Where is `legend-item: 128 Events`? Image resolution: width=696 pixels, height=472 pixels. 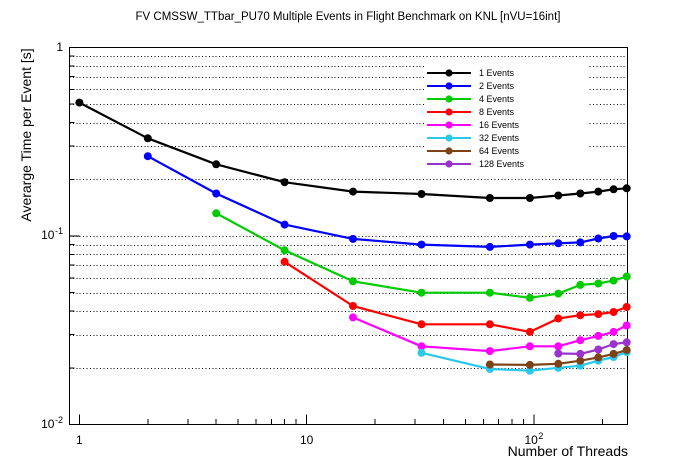
legend-item: 128 Events is located at coordinates (507, 164).